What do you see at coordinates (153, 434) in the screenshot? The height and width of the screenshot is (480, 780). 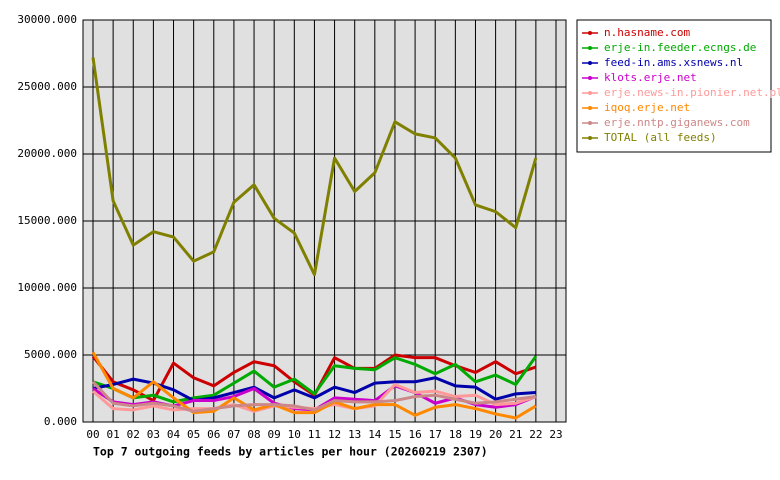 I see `x-tick-label: 03` at bounding box center [153, 434].